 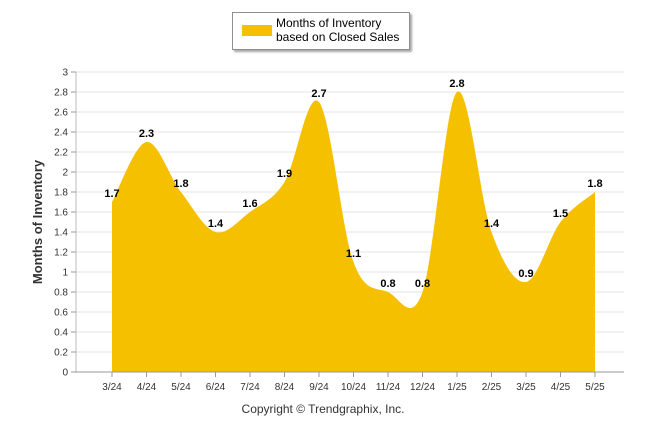 I want to click on data-label: 1.9, so click(x=284, y=174).